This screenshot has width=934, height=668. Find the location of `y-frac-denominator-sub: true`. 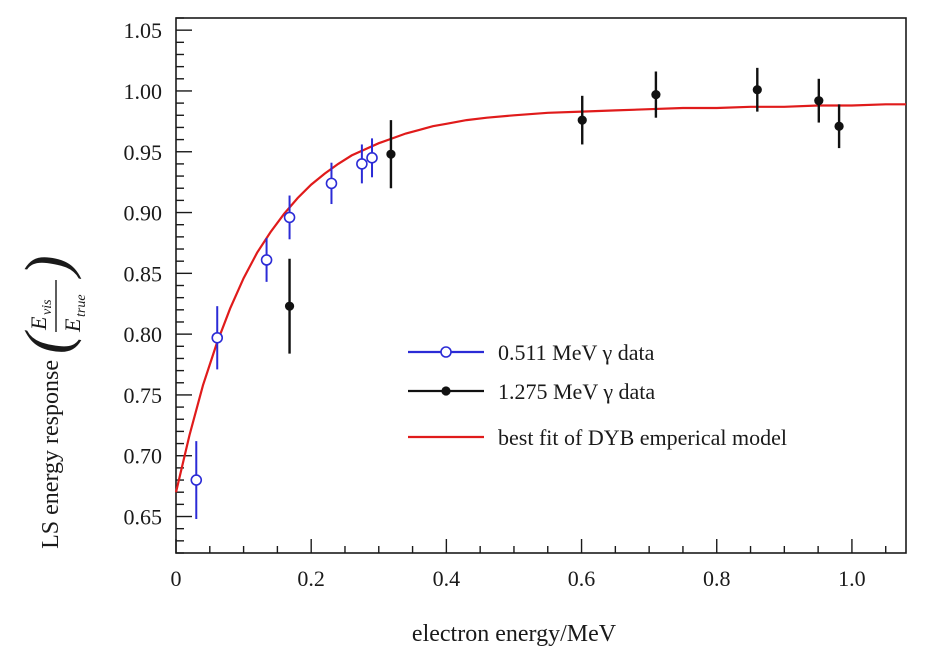

y-frac-denominator-sub: true is located at coordinates (81, 305).